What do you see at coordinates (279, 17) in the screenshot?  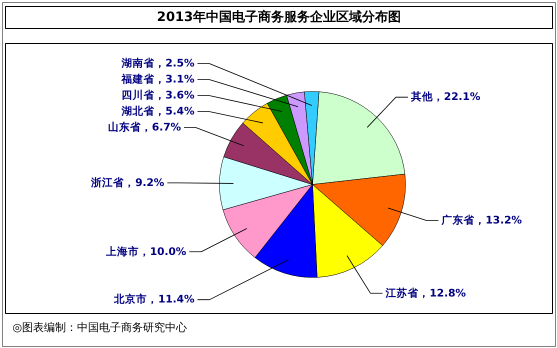 I see `chart-title: 2013年中国电子商务服务企业区域分布图` at bounding box center [279, 17].